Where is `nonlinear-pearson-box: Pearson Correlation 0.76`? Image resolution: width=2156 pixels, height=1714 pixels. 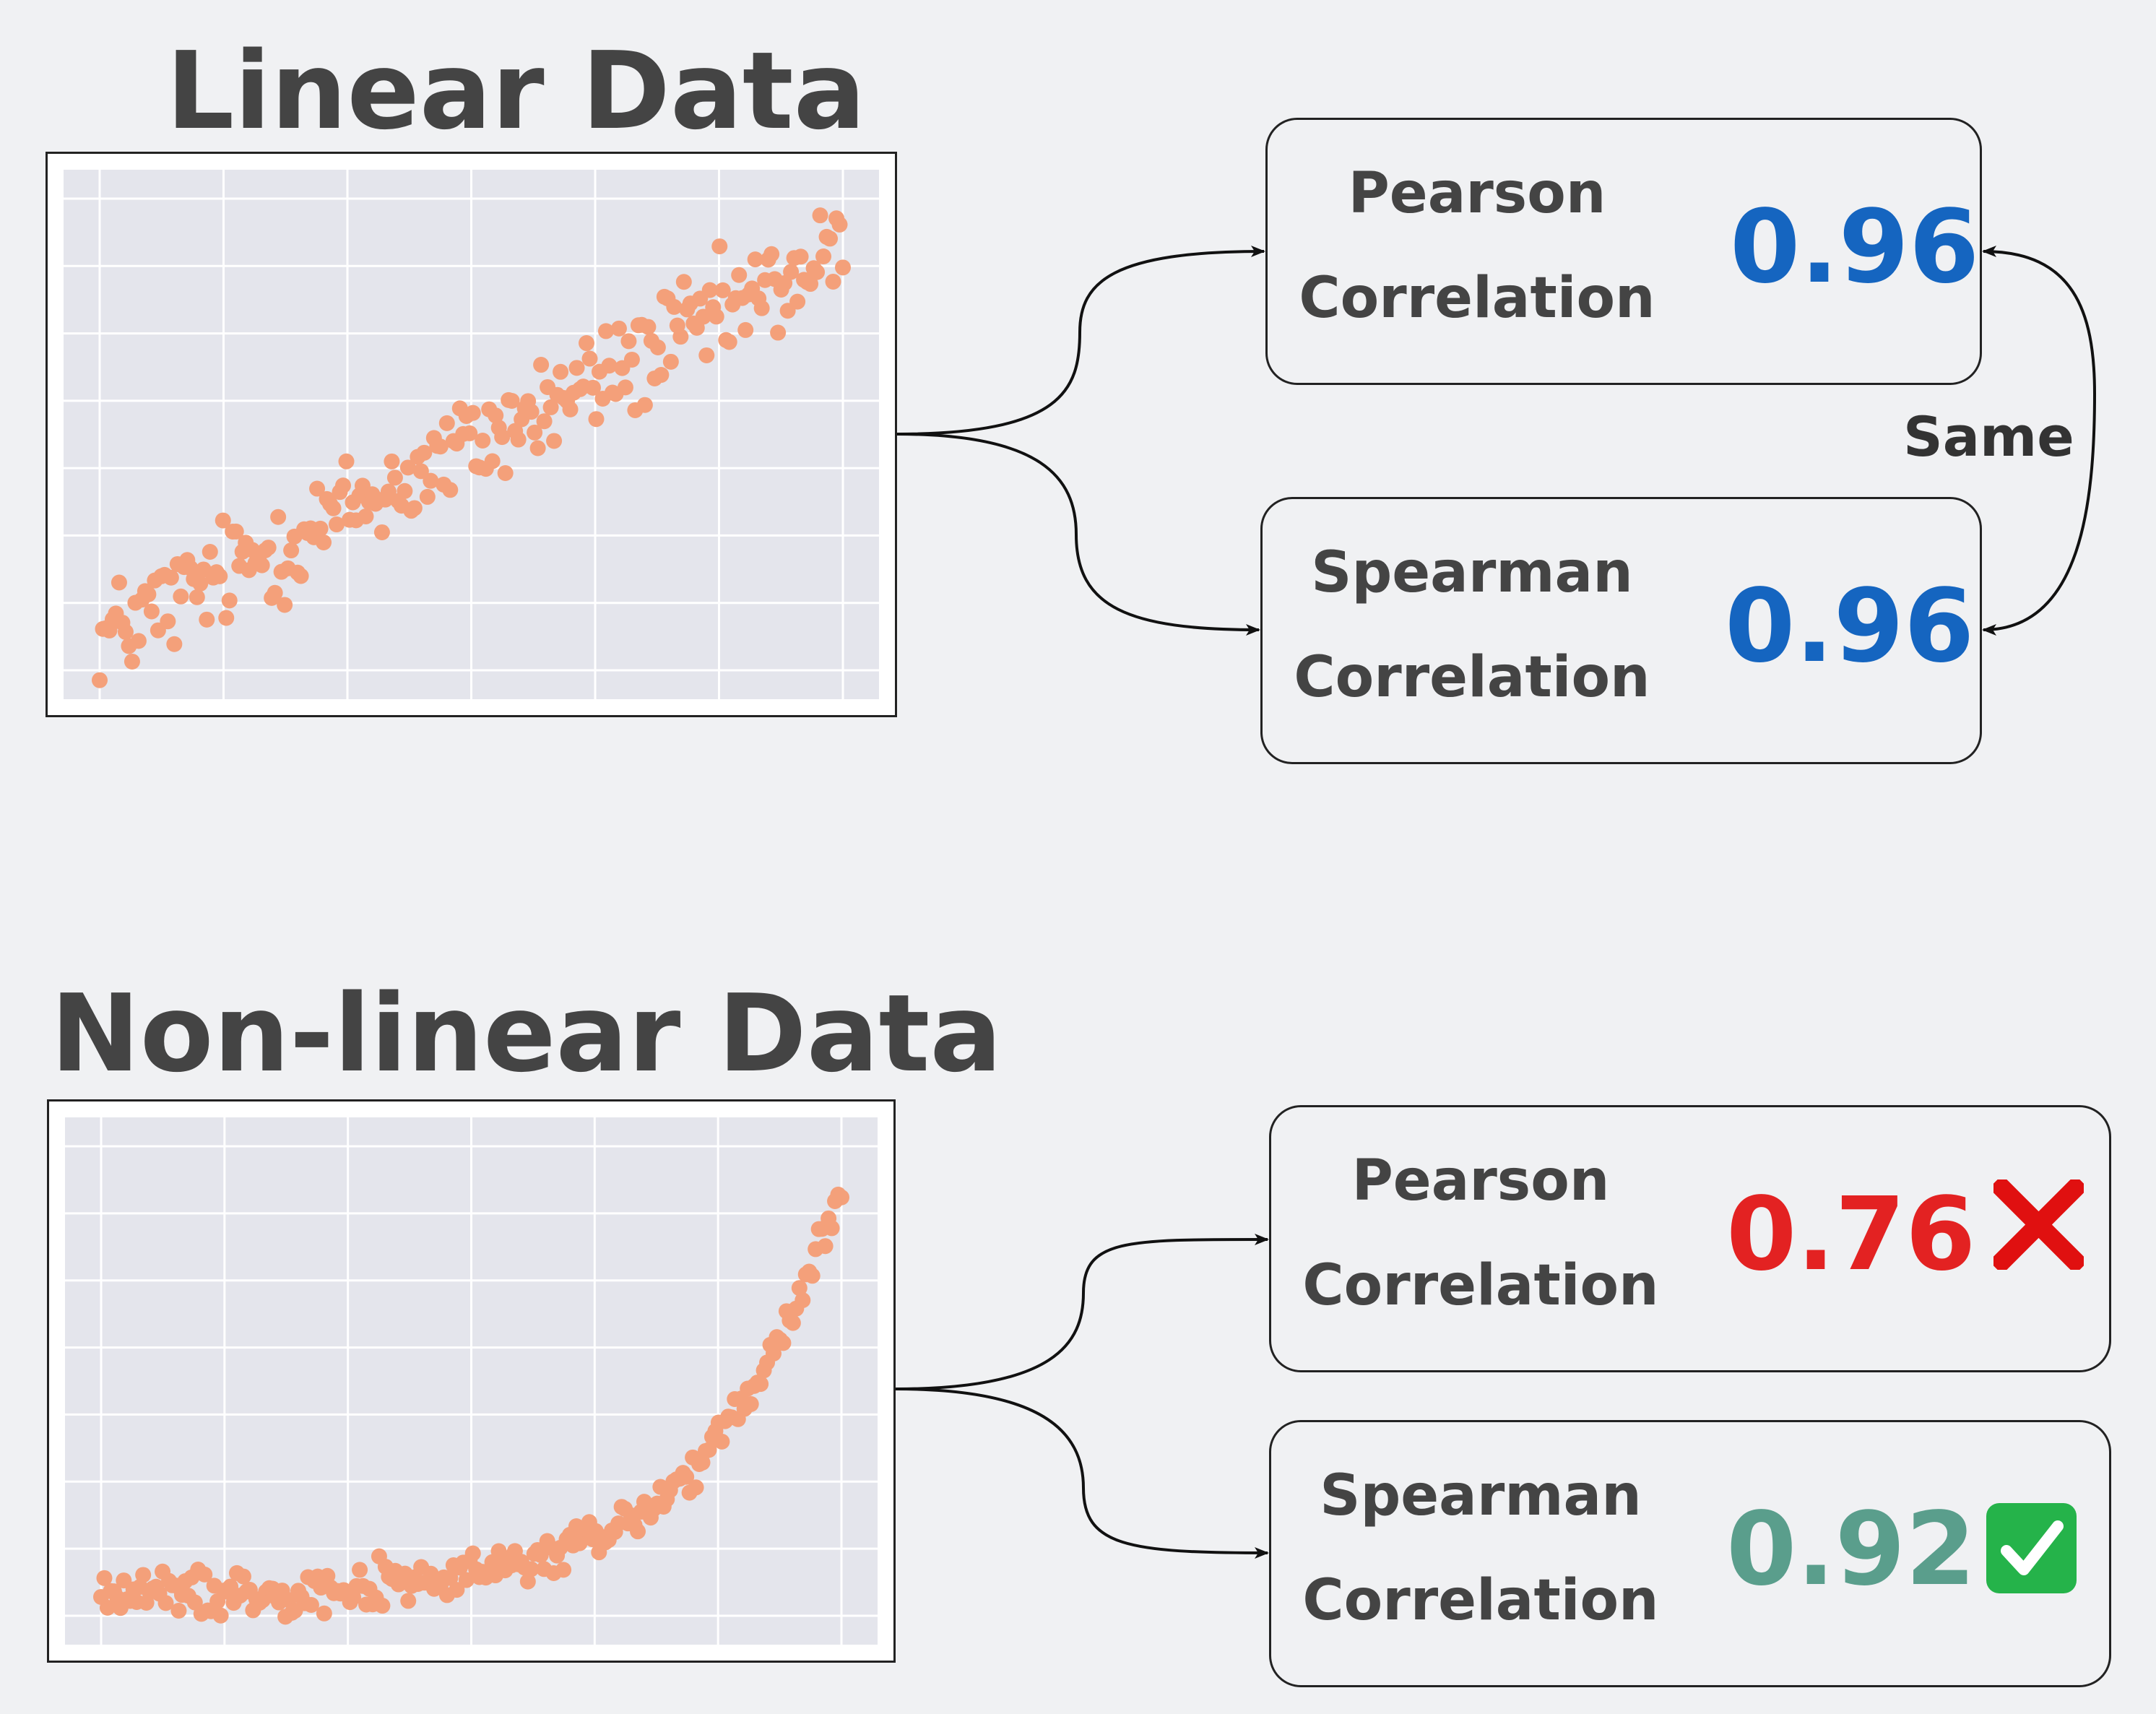
nonlinear-pearson-box: Pearson Correlation 0.76 is located at coordinates (1690, 1238).